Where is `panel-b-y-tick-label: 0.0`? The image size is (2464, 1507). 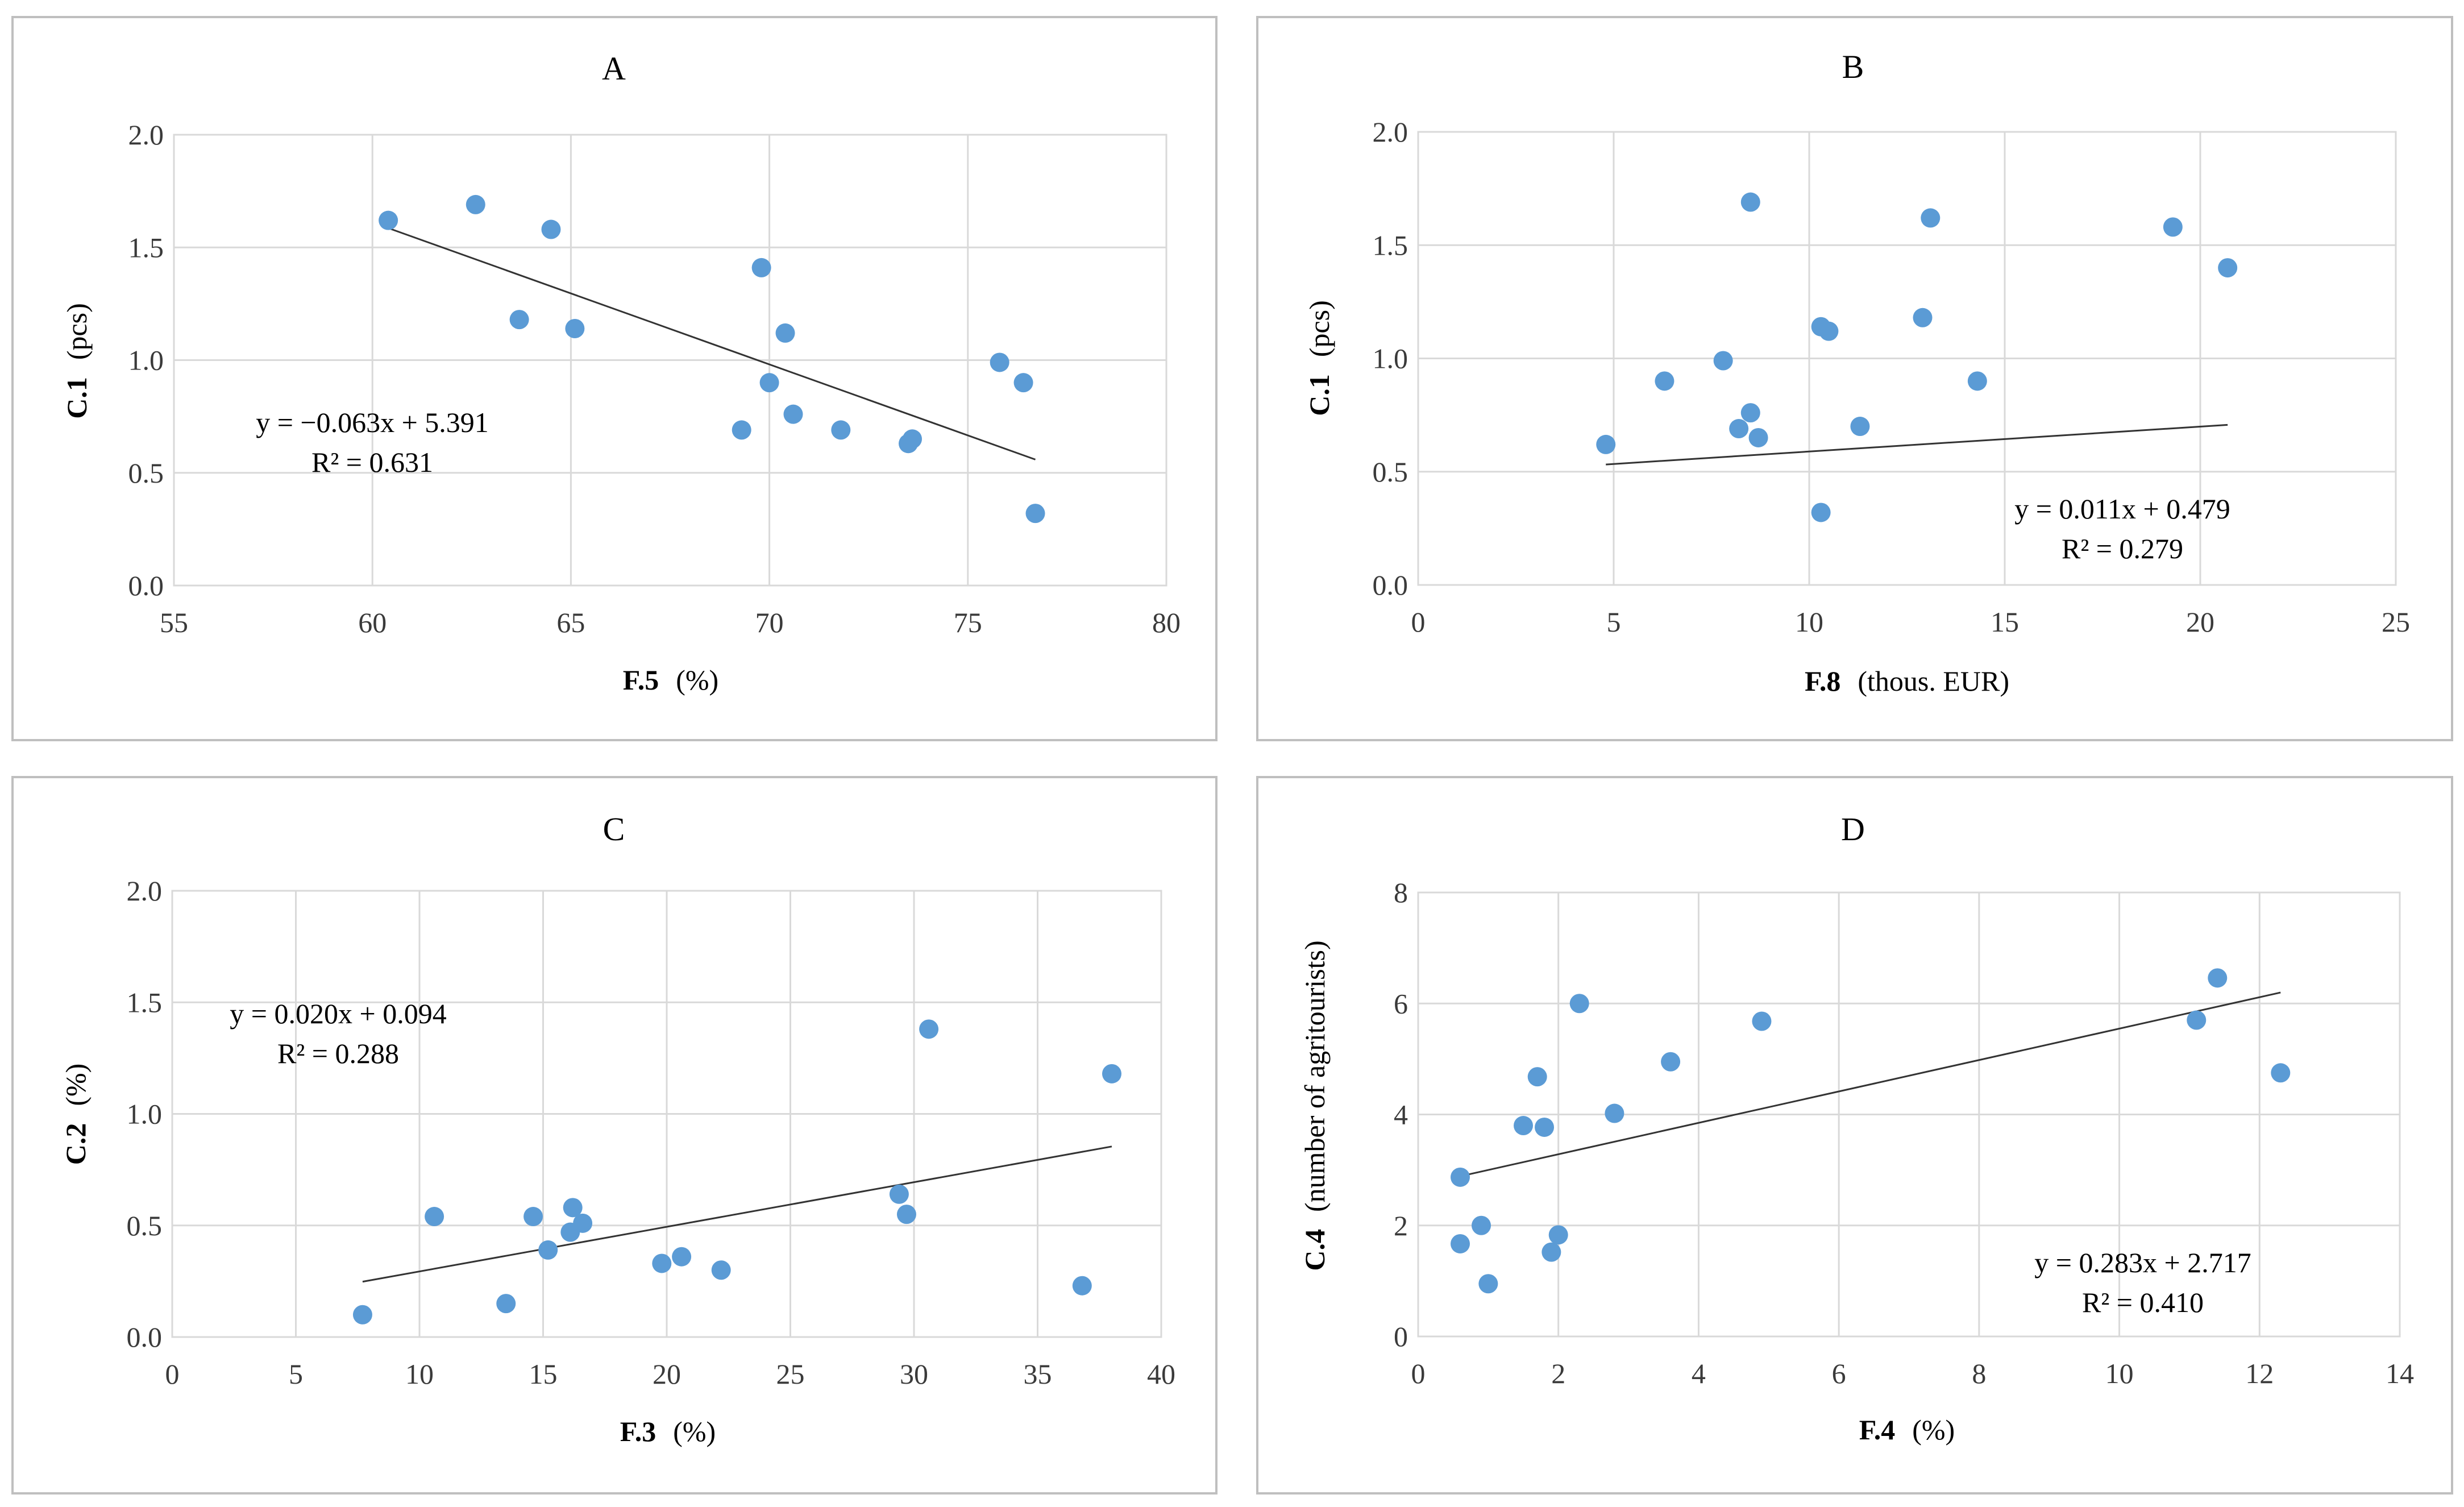 panel-b-y-tick-label: 0.0 is located at coordinates (1390, 585).